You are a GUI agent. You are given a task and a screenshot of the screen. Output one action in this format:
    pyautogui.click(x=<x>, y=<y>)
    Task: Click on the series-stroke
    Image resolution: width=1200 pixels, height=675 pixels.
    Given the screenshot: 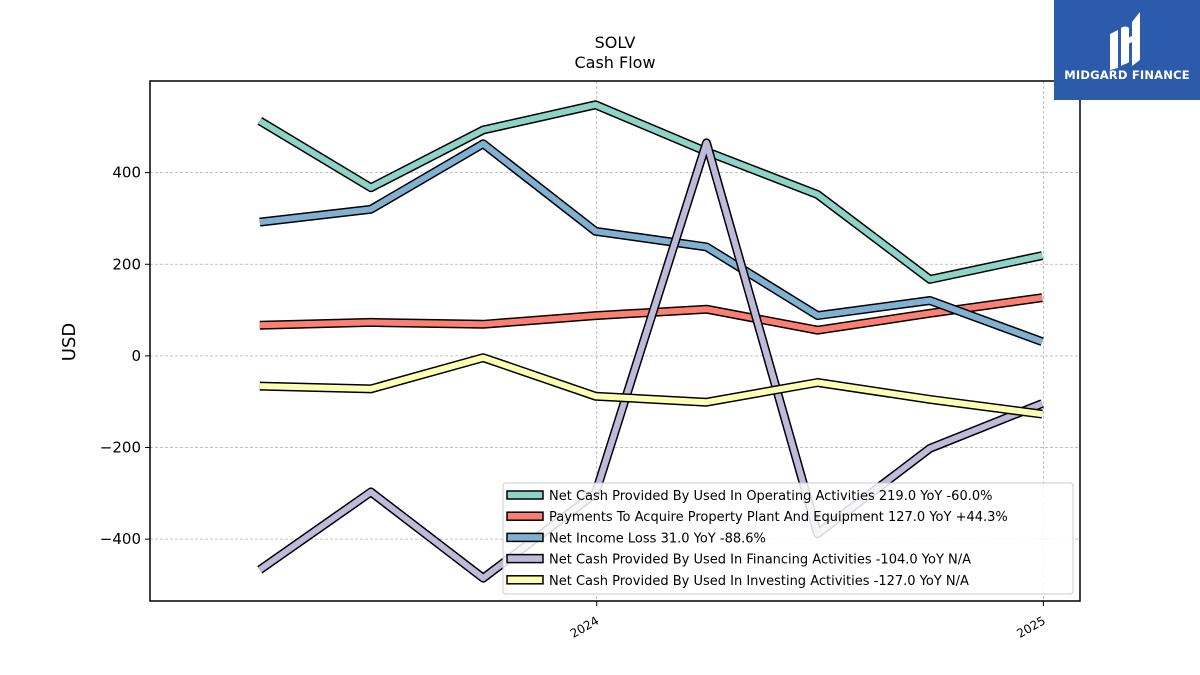 What is the action you would take?
    pyautogui.click(x=651, y=386)
    